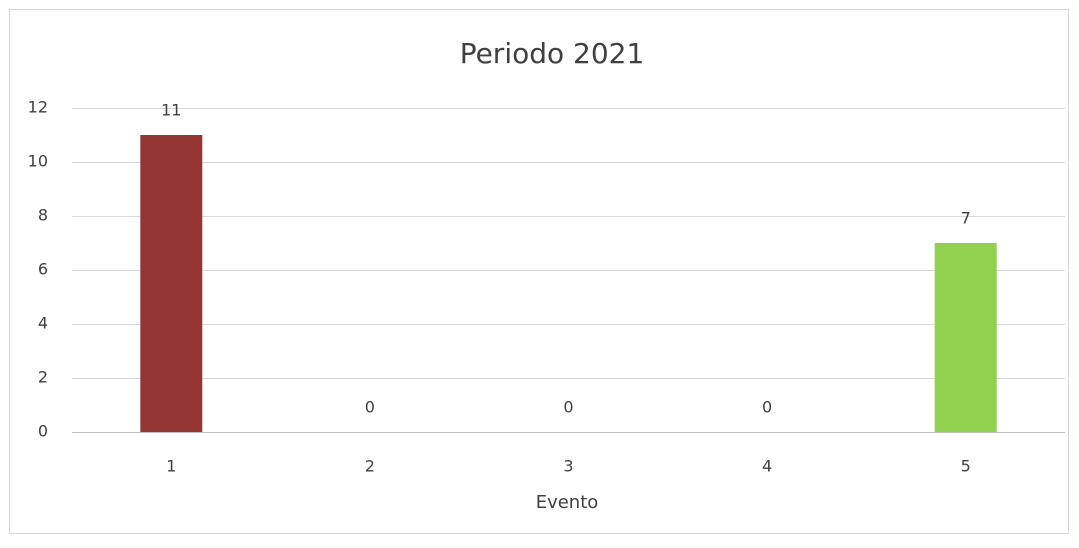 This screenshot has height=548, width=1079. I want to click on y-tick-label: 4, so click(43, 323).